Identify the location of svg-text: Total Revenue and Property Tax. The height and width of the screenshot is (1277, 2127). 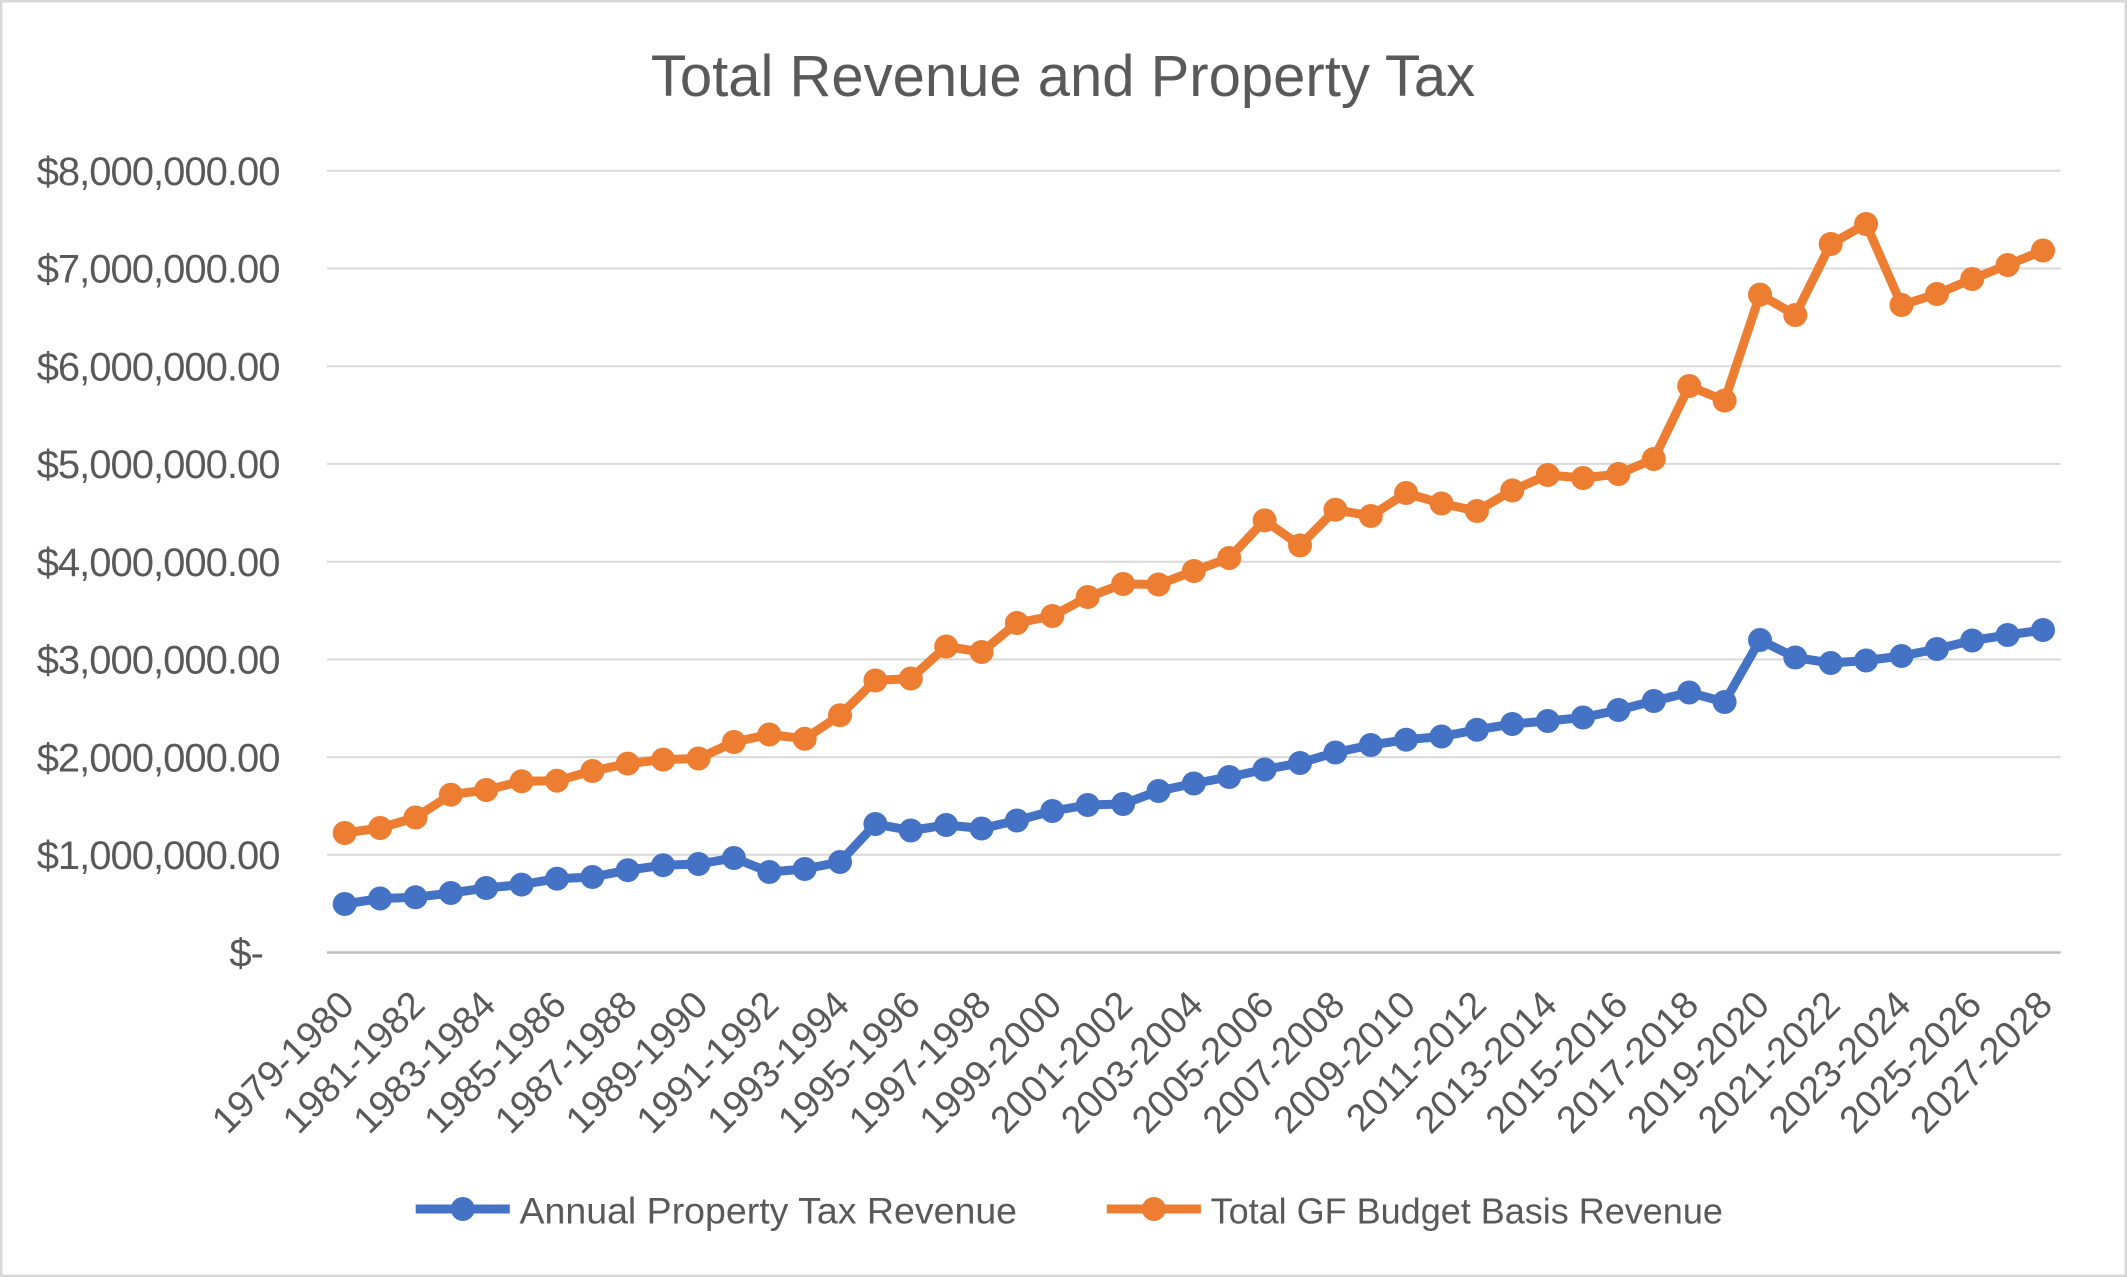
(1063, 76).